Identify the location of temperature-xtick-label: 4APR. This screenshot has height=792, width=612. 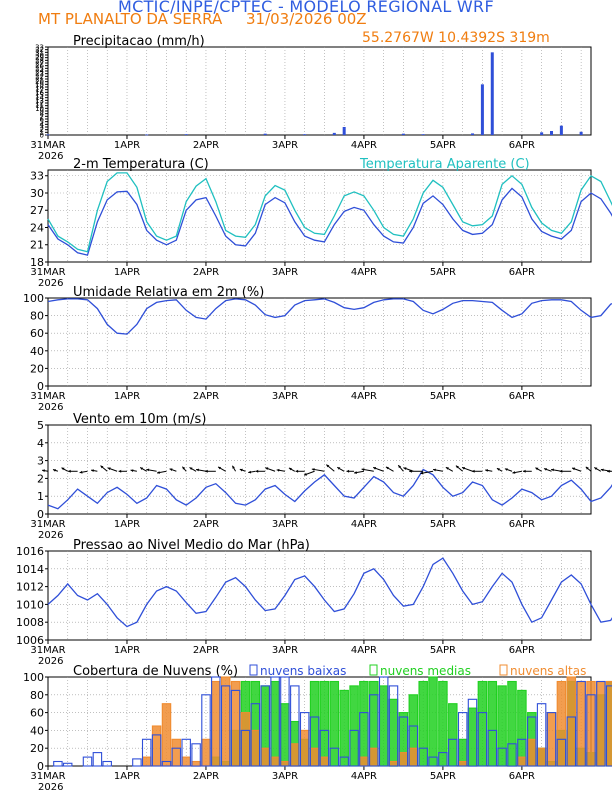
(364, 272).